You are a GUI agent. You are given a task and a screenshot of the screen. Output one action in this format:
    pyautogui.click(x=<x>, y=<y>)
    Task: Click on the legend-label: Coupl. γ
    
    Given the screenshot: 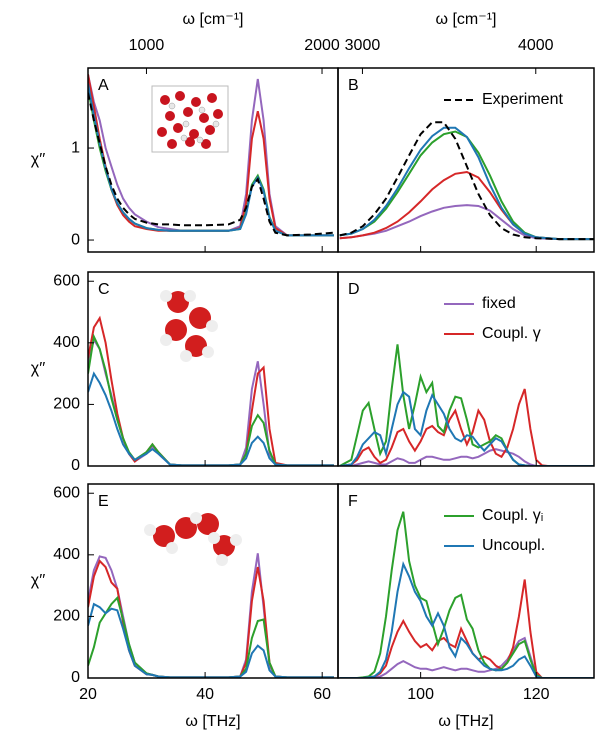 What is the action you would take?
    pyautogui.click(x=511, y=333)
    